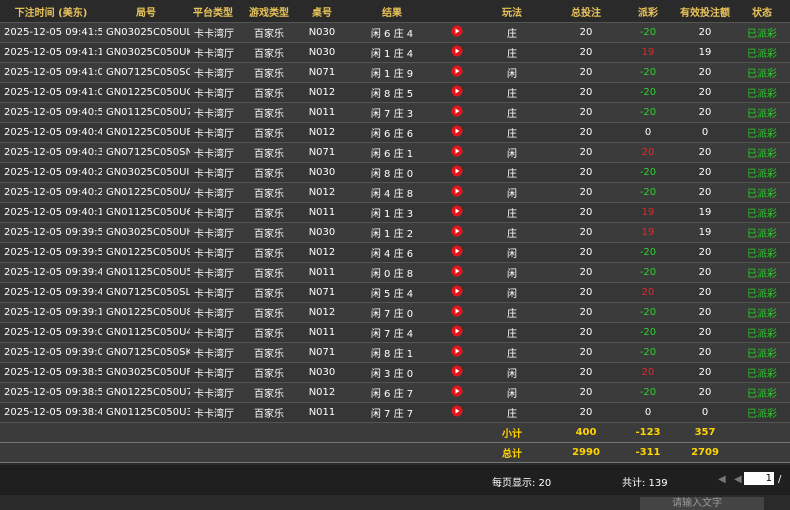 The image size is (790, 510). What do you see at coordinates (738, 479) in the screenshot?
I see `prev-button-2: ◀` at bounding box center [738, 479].